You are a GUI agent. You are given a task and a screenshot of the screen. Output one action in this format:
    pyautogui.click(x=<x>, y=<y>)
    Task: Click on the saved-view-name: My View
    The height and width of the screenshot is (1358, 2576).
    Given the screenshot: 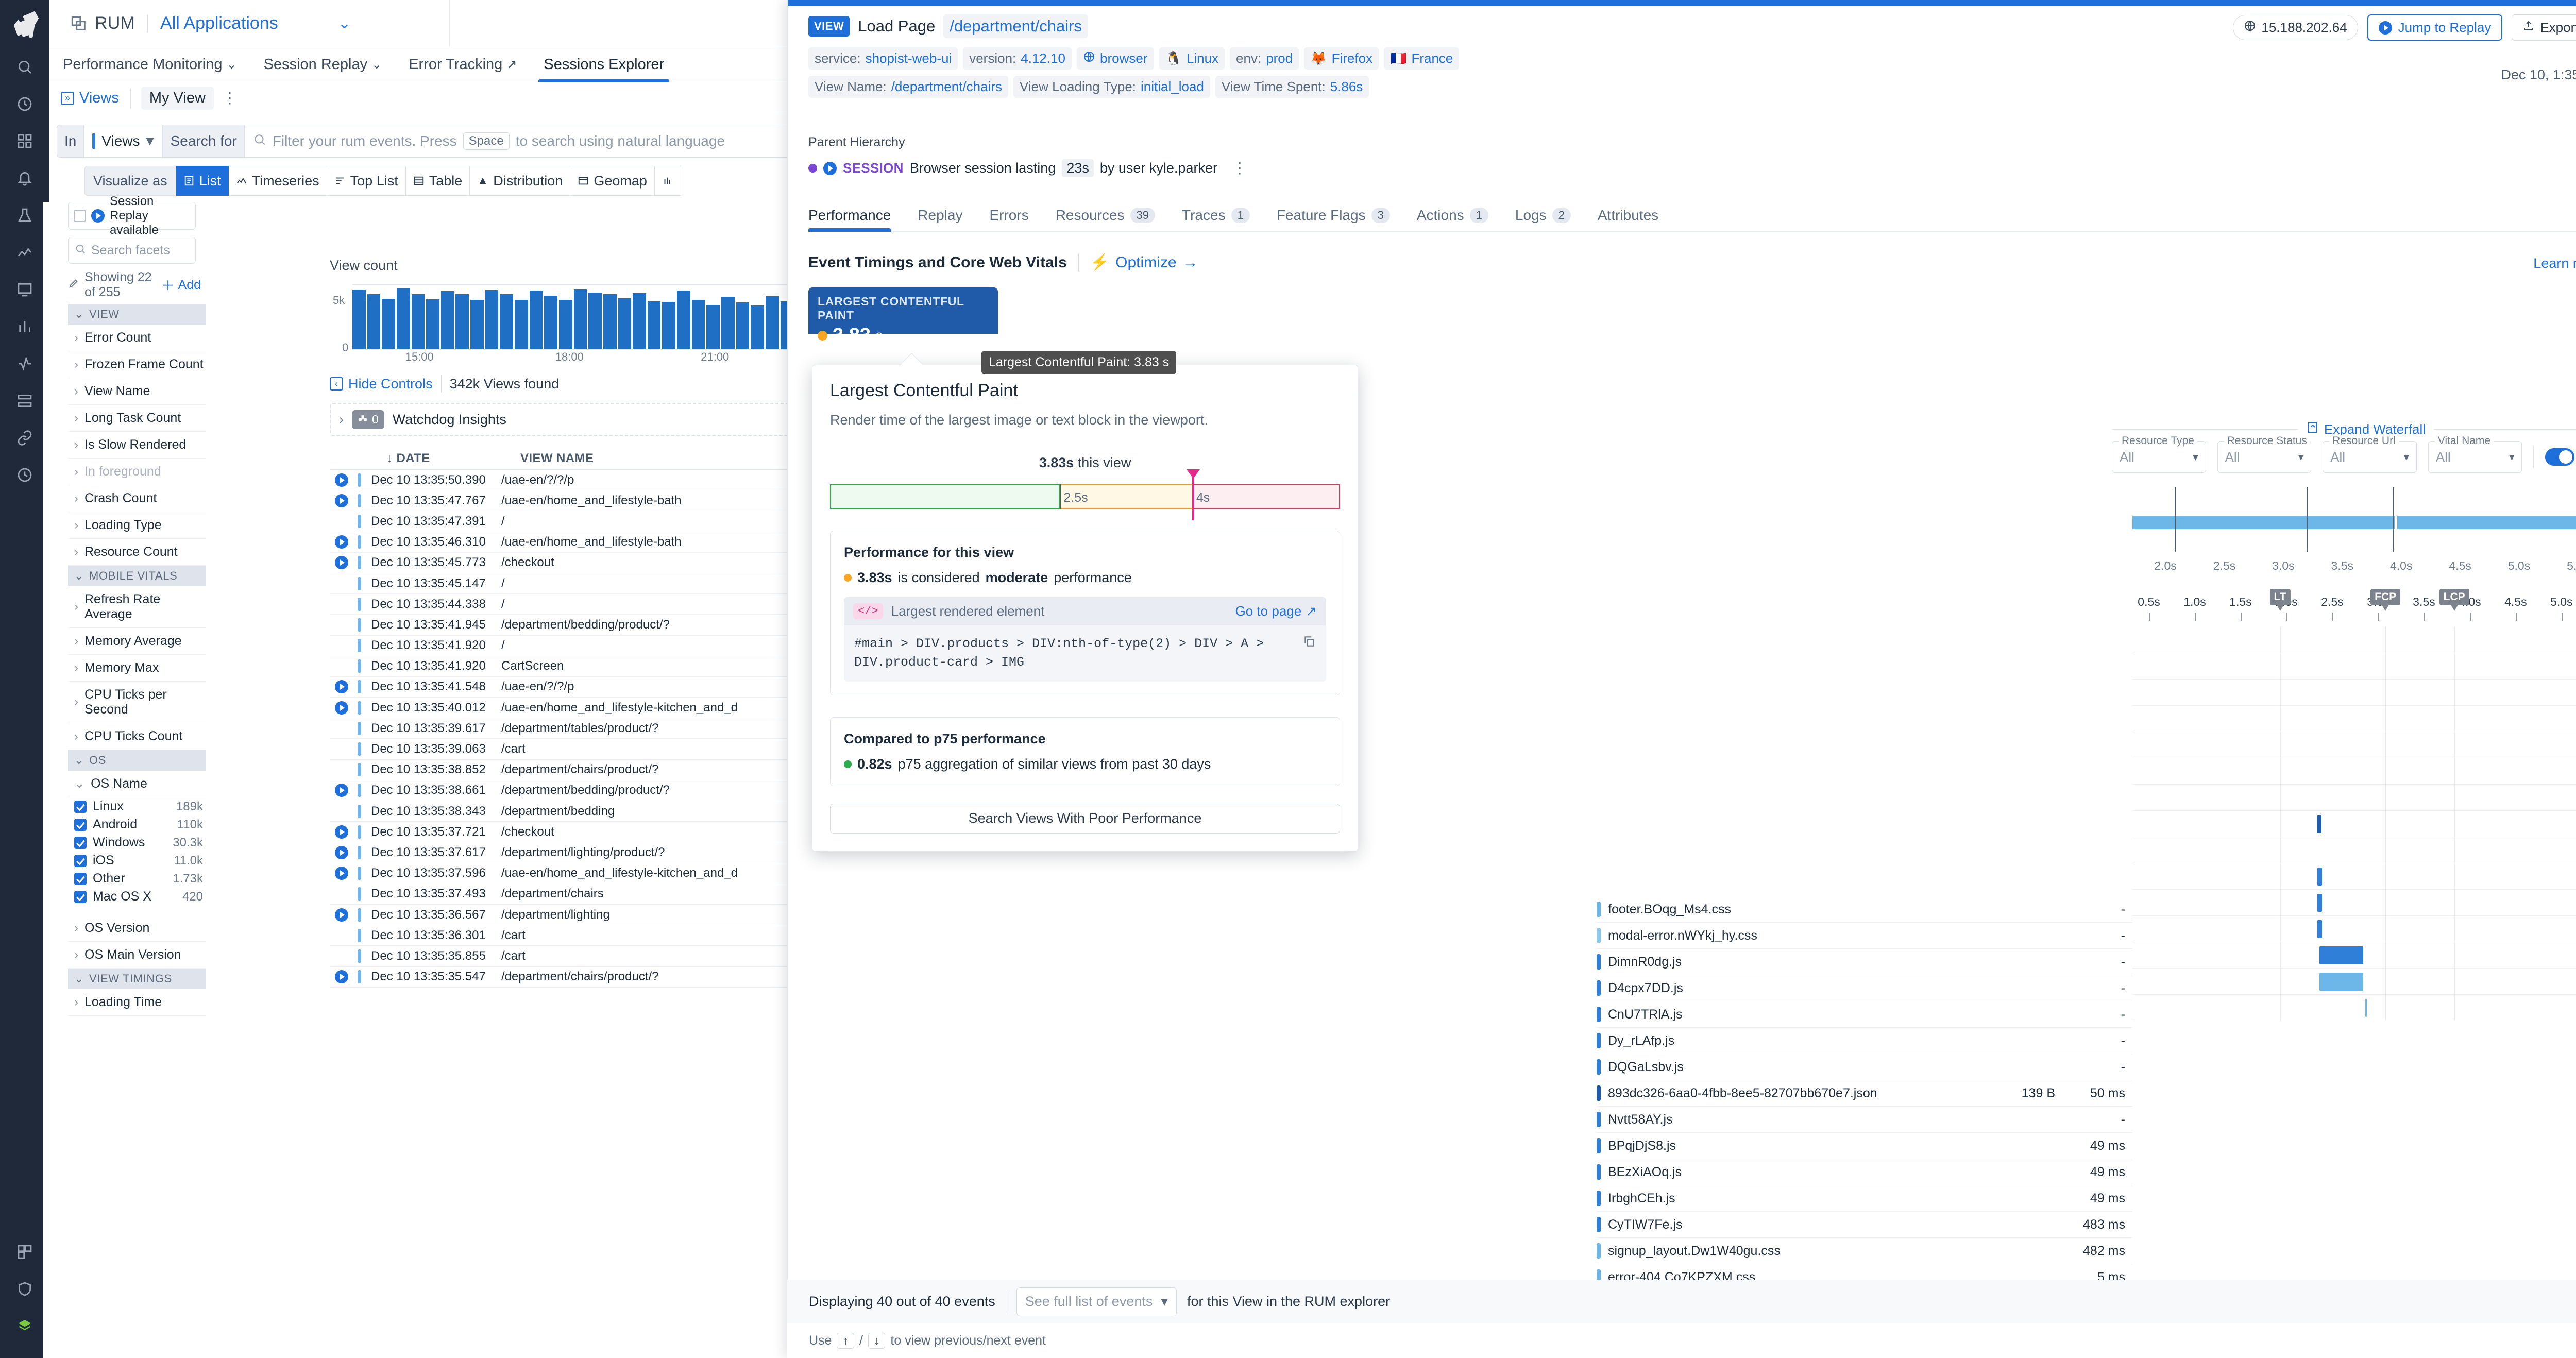 What is the action you would take?
    pyautogui.click(x=177, y=98)
    